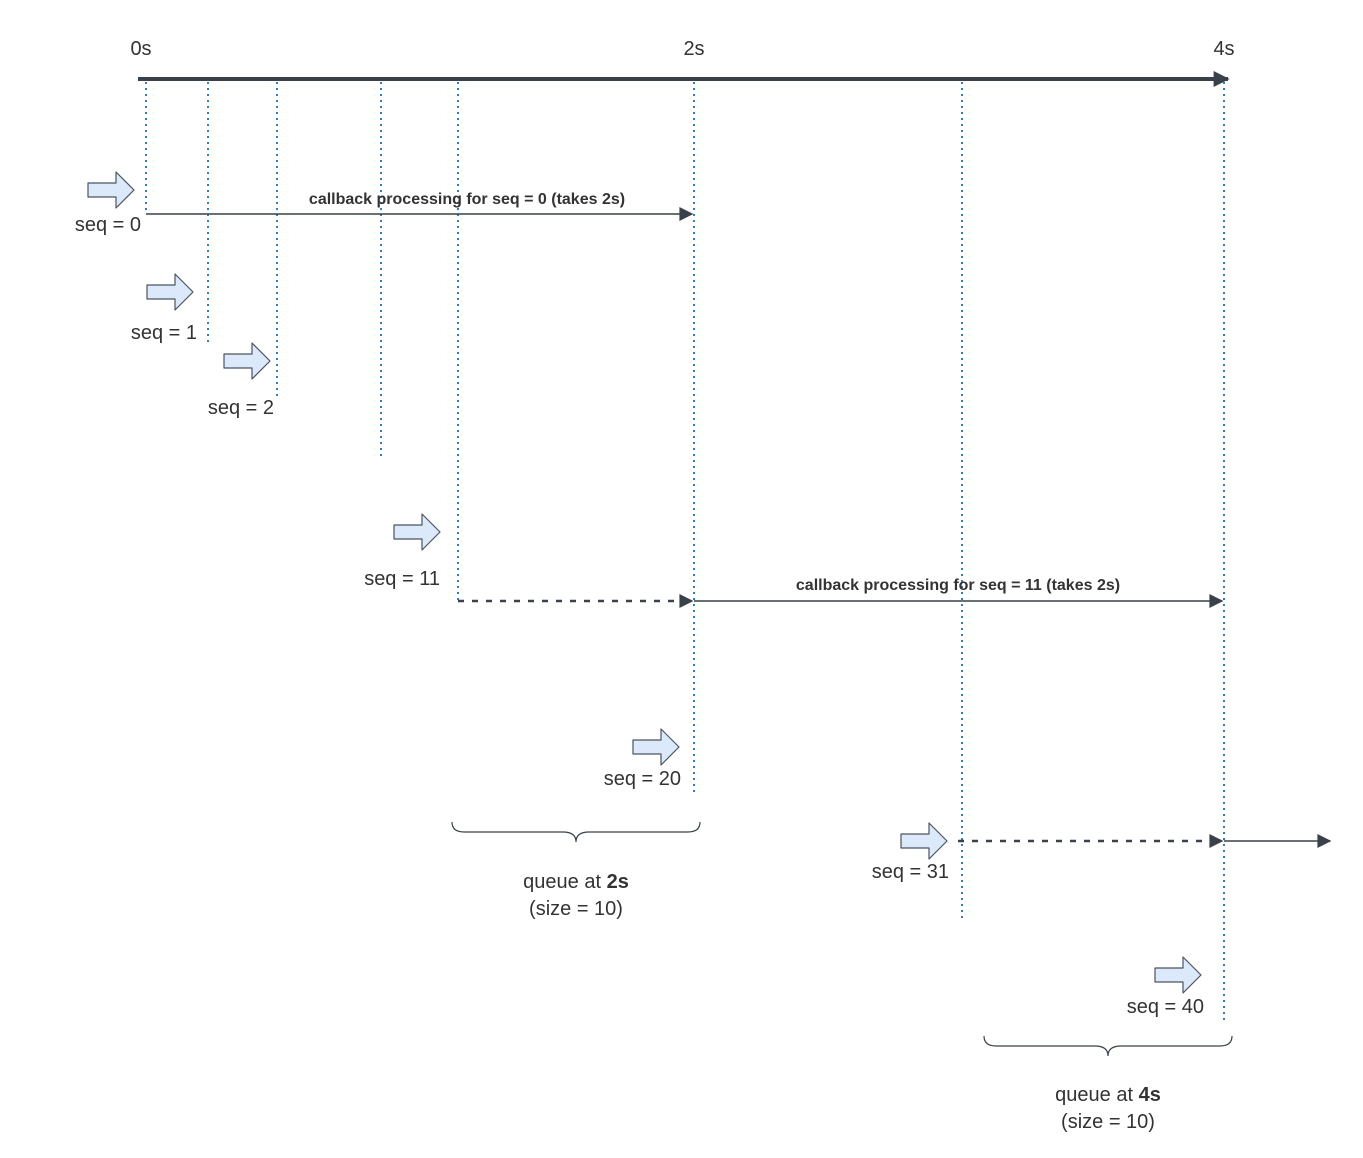  What do you see at coordinates (576, 832) in the screenshot?
I see `queue-brace-2s` at bounding box center [576, 832].